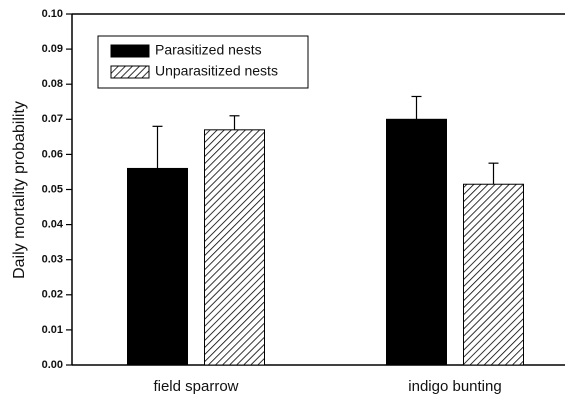 The width and height of the screenshot is (573, 402). What do you see at coordinates (52, 295) in the screenshot?
I see `y-tick-label: 0.02` at bounding box center [52, 295].